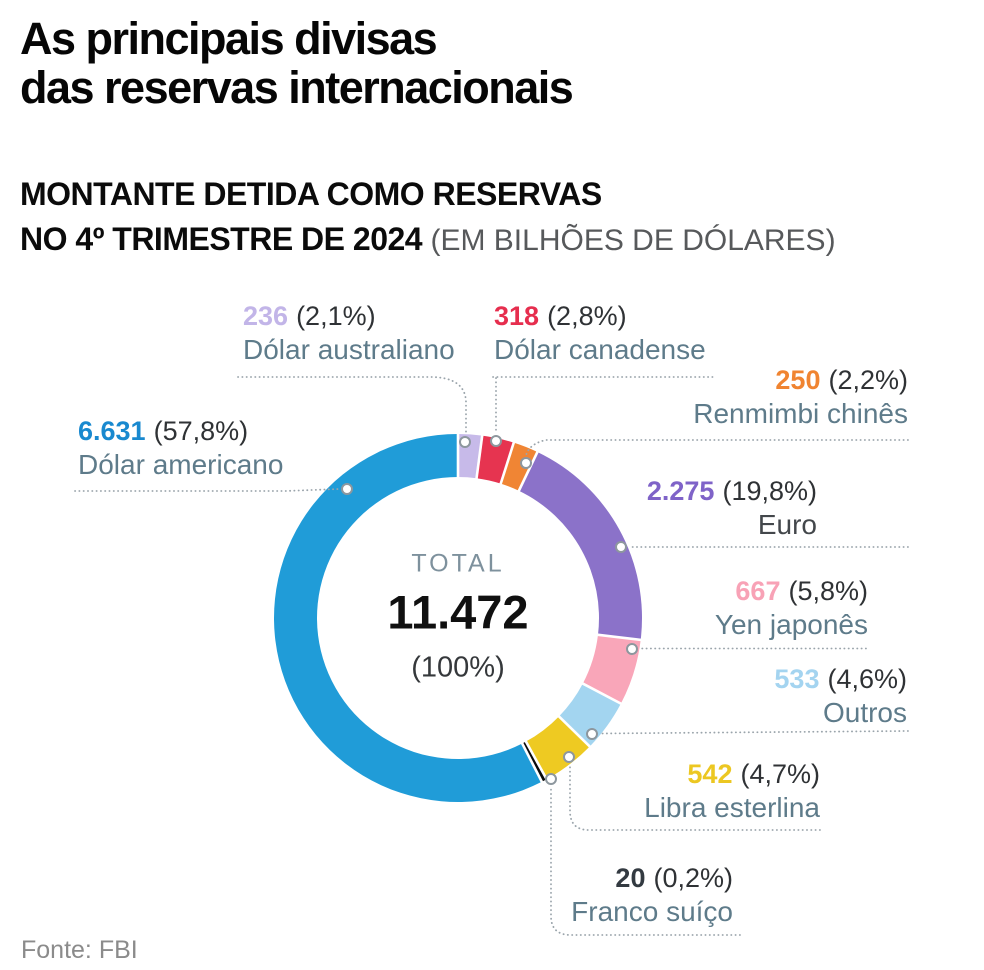 The height and width of the screenshot is (970, 984). I want to click on name-franco-suico: Franco suíço, so click(652, 911).